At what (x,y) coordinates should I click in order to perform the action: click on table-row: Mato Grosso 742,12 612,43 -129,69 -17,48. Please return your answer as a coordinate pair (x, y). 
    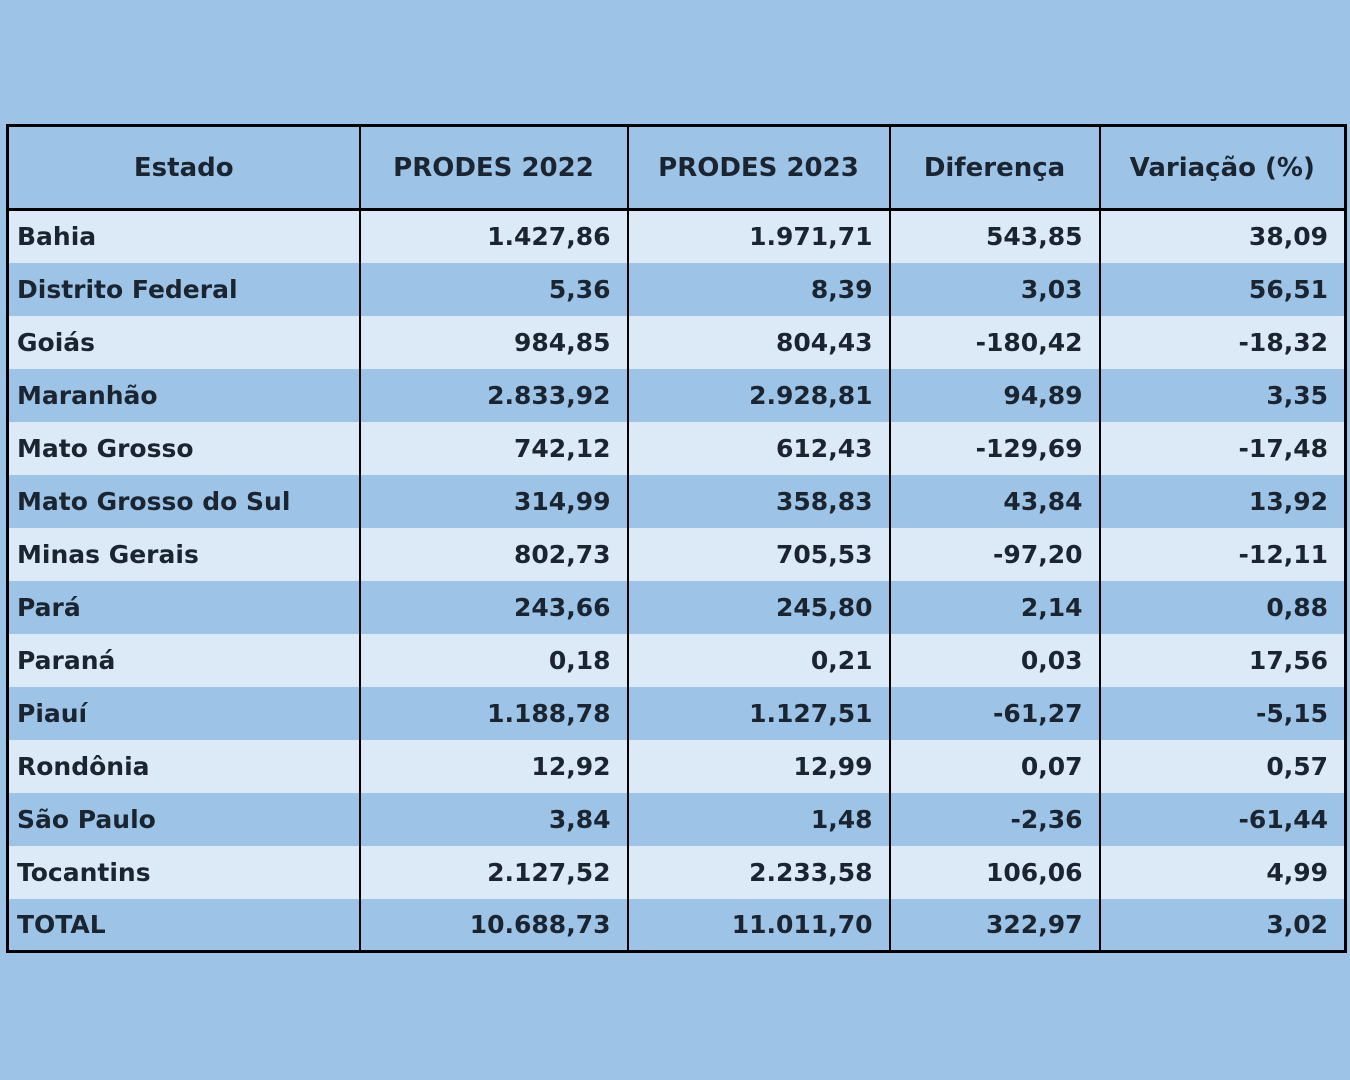
    Looking at the image, I should click on (676, 448).